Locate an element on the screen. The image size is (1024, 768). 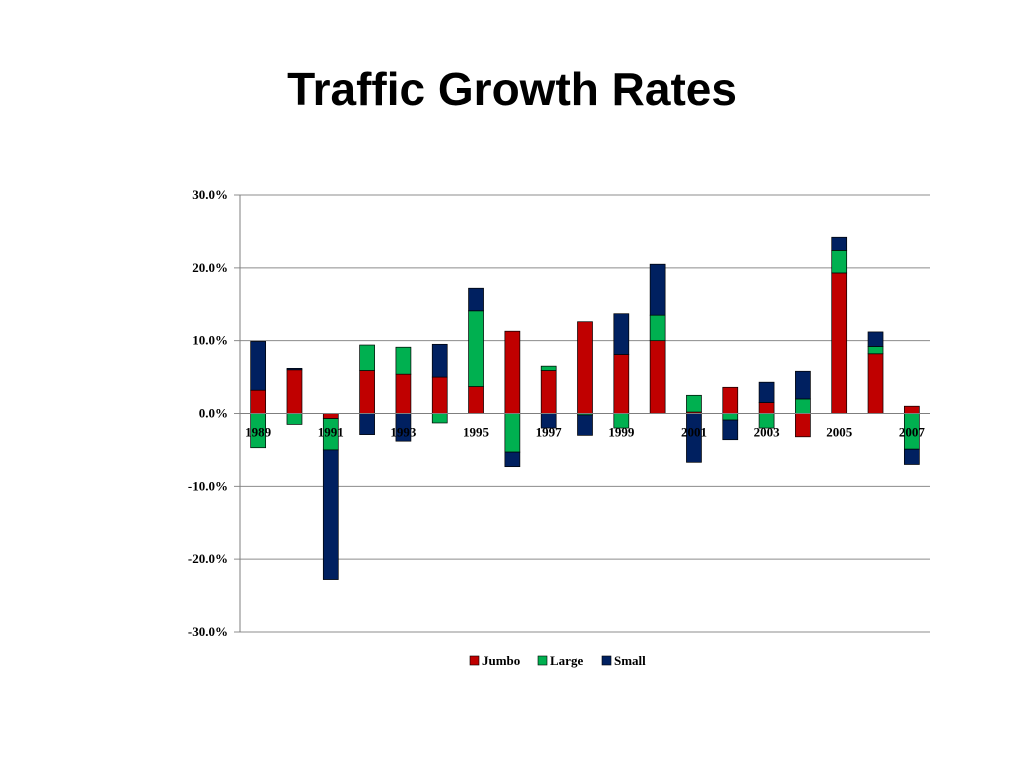
bar-small-1995 is located at coordinates (476, 299).